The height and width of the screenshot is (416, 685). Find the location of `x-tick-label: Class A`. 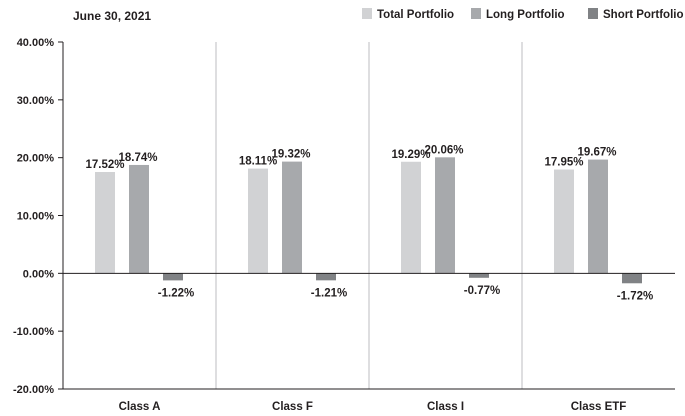

x-tick-label: Class A is located at coordinates (140, 407).